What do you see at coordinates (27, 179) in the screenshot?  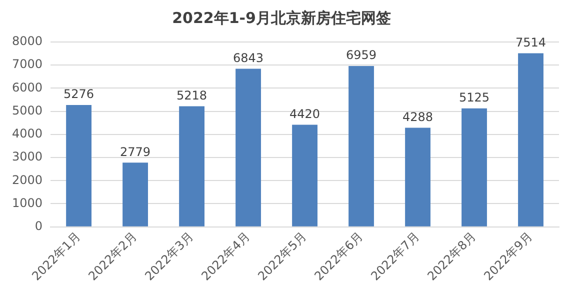 I see `y-tick-label: 2000` at bounding box center [27, 179].